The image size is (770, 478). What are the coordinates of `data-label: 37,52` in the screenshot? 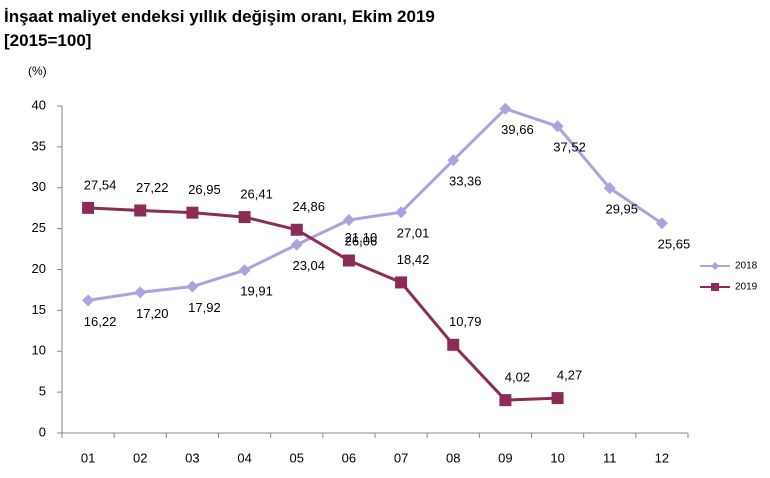 It's located at (569, 147).